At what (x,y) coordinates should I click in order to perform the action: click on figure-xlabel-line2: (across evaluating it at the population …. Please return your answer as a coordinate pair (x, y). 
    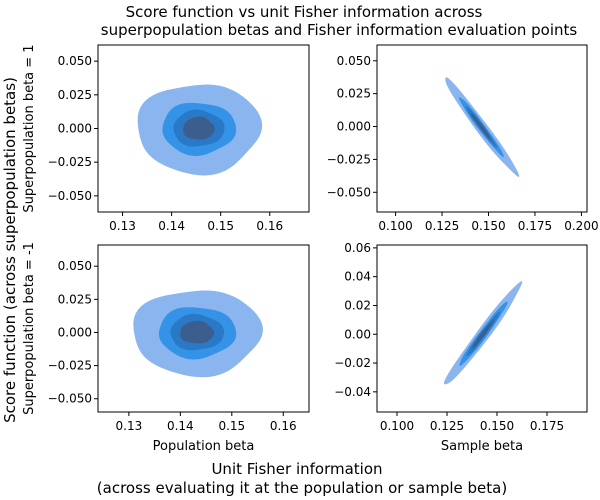
    Looking at the image, I should click on (302, 488).